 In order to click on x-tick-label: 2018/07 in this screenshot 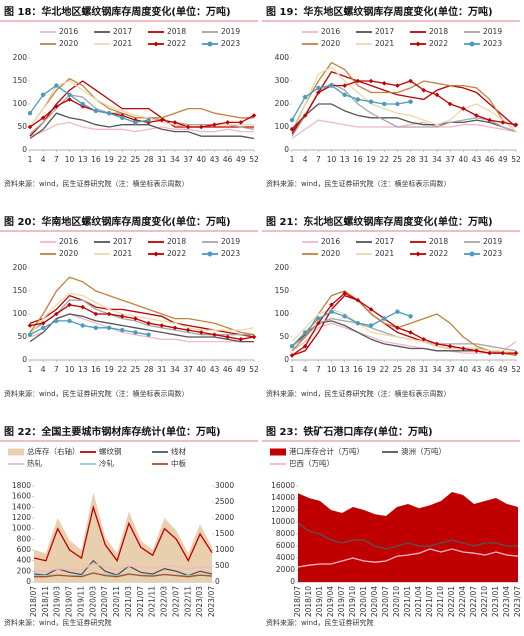, I will do `click(297, 601)`.